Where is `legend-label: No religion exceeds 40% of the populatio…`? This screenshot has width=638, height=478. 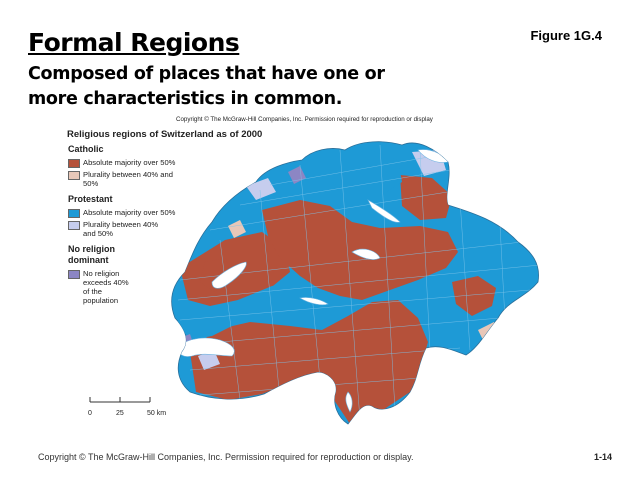
legend-label: No religion exceeds 40% of the populatio… is located at coordinates (106, 287).